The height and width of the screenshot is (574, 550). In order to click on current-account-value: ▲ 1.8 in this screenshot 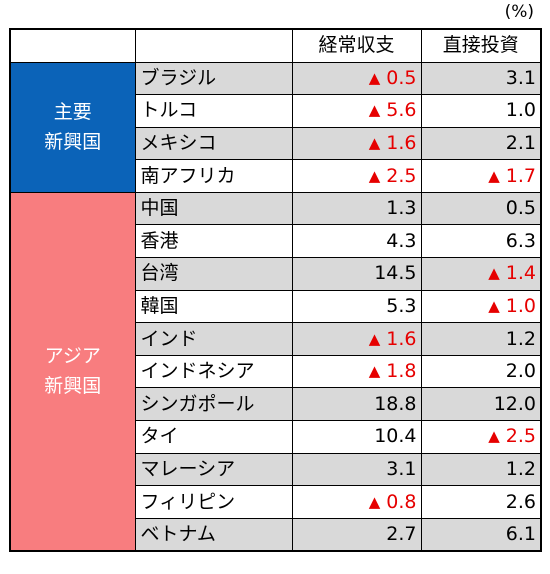, I will do `click(356, 371)`.